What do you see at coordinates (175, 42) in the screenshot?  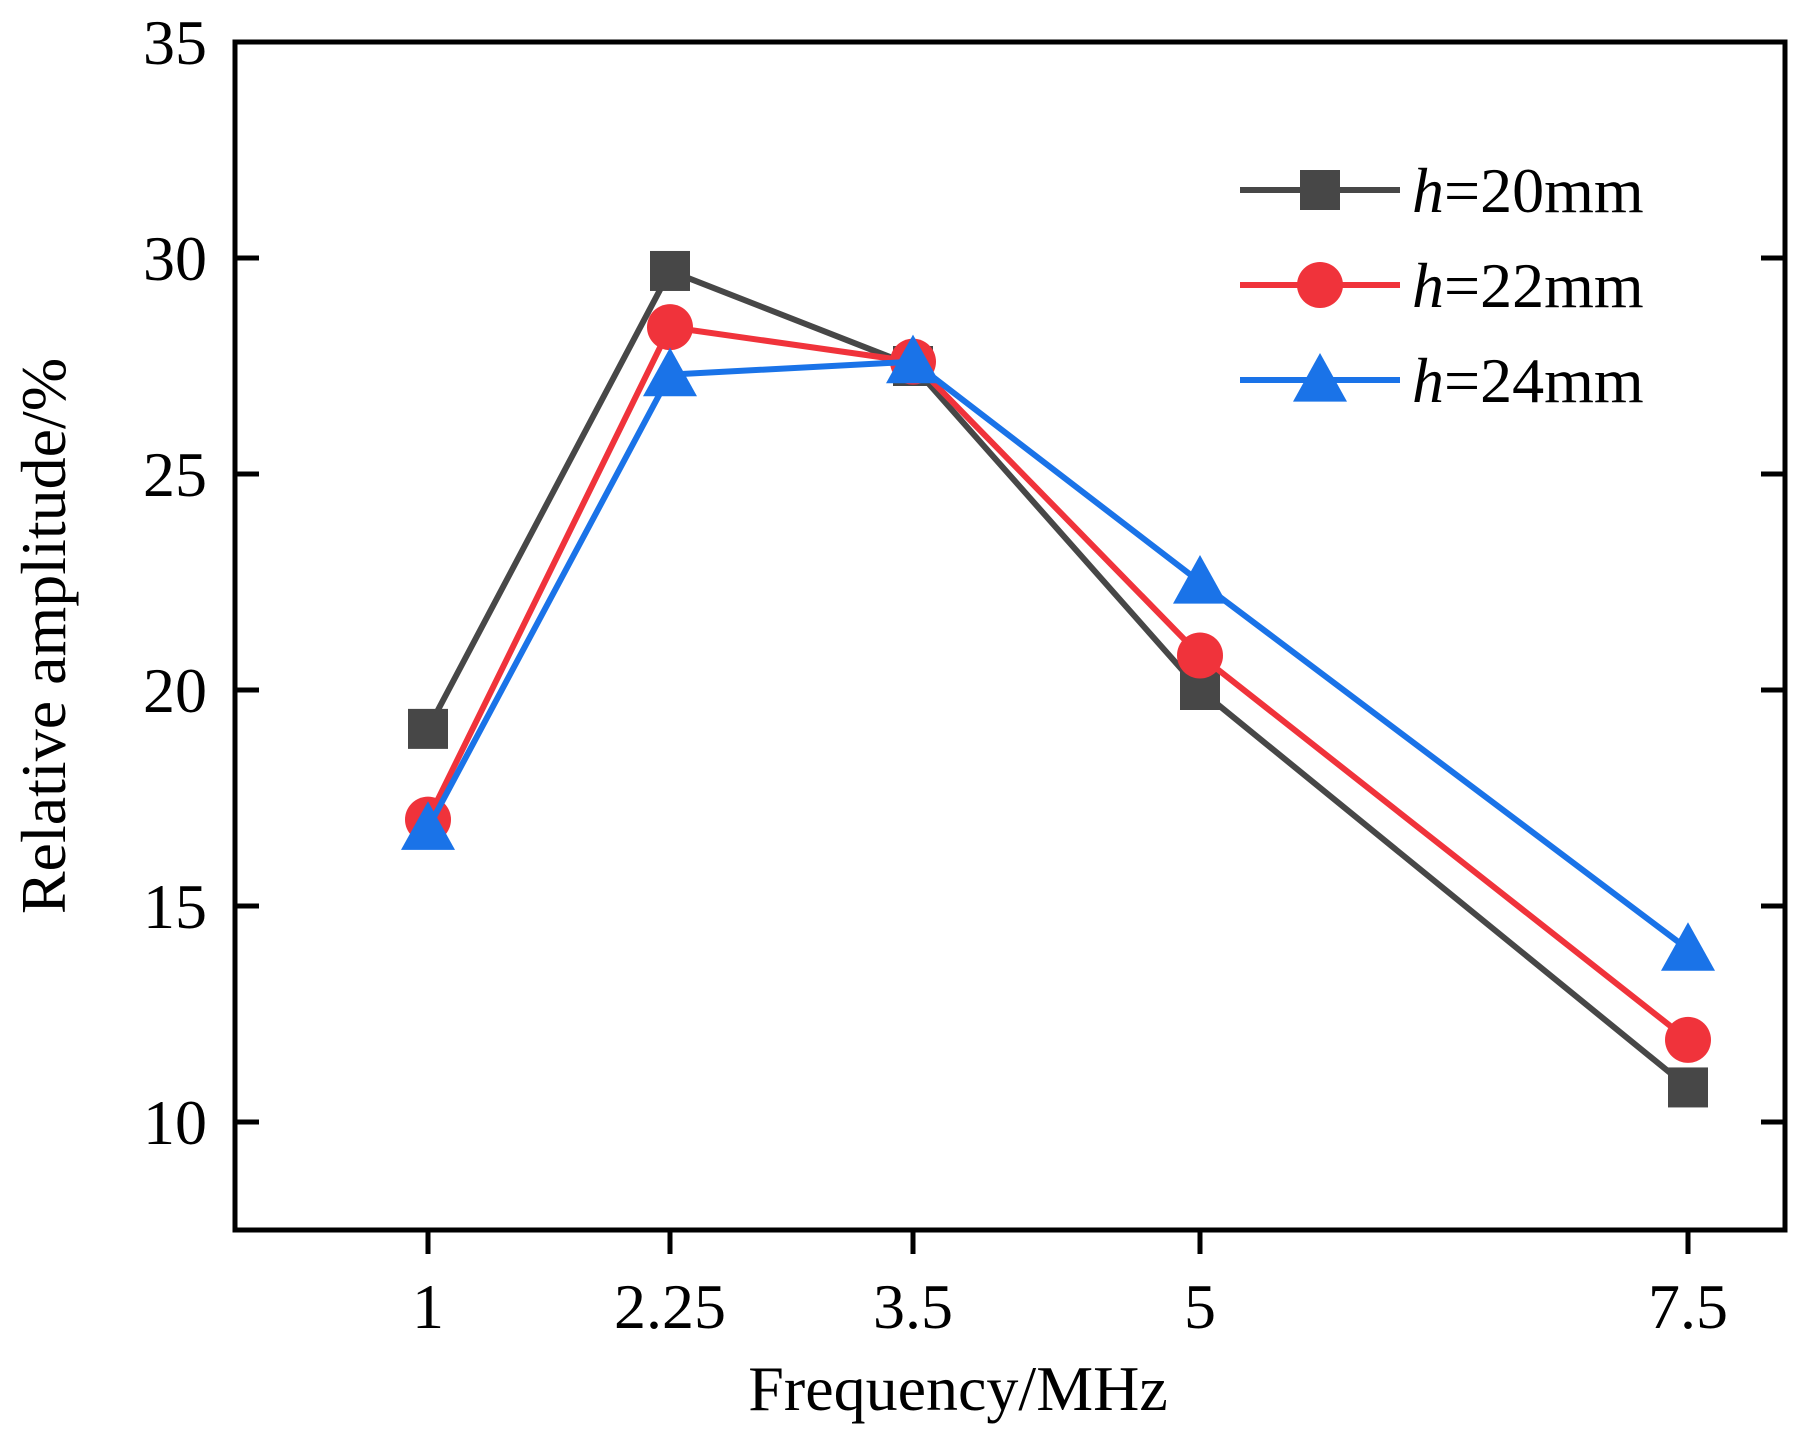 I see `y-tick-label: 35` at bounding box center [175, 42].